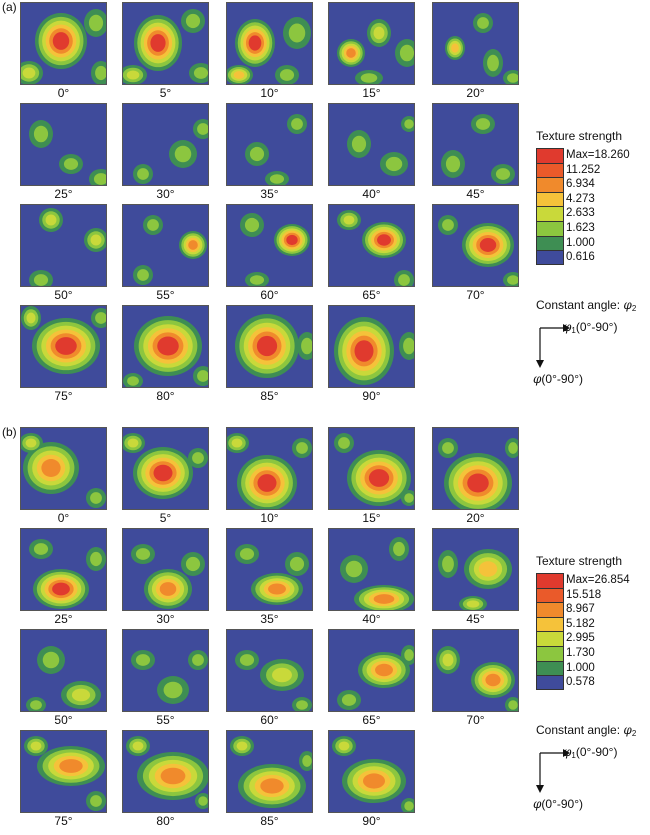 This screenshot has width=650, height=835. I want to click on section-angle-label: 20°, so click(475, 93).